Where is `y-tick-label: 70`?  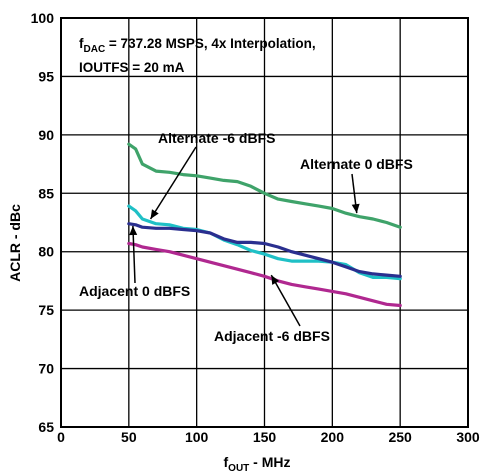
y-tick-label: 70 is located at coordinates (46, 369).